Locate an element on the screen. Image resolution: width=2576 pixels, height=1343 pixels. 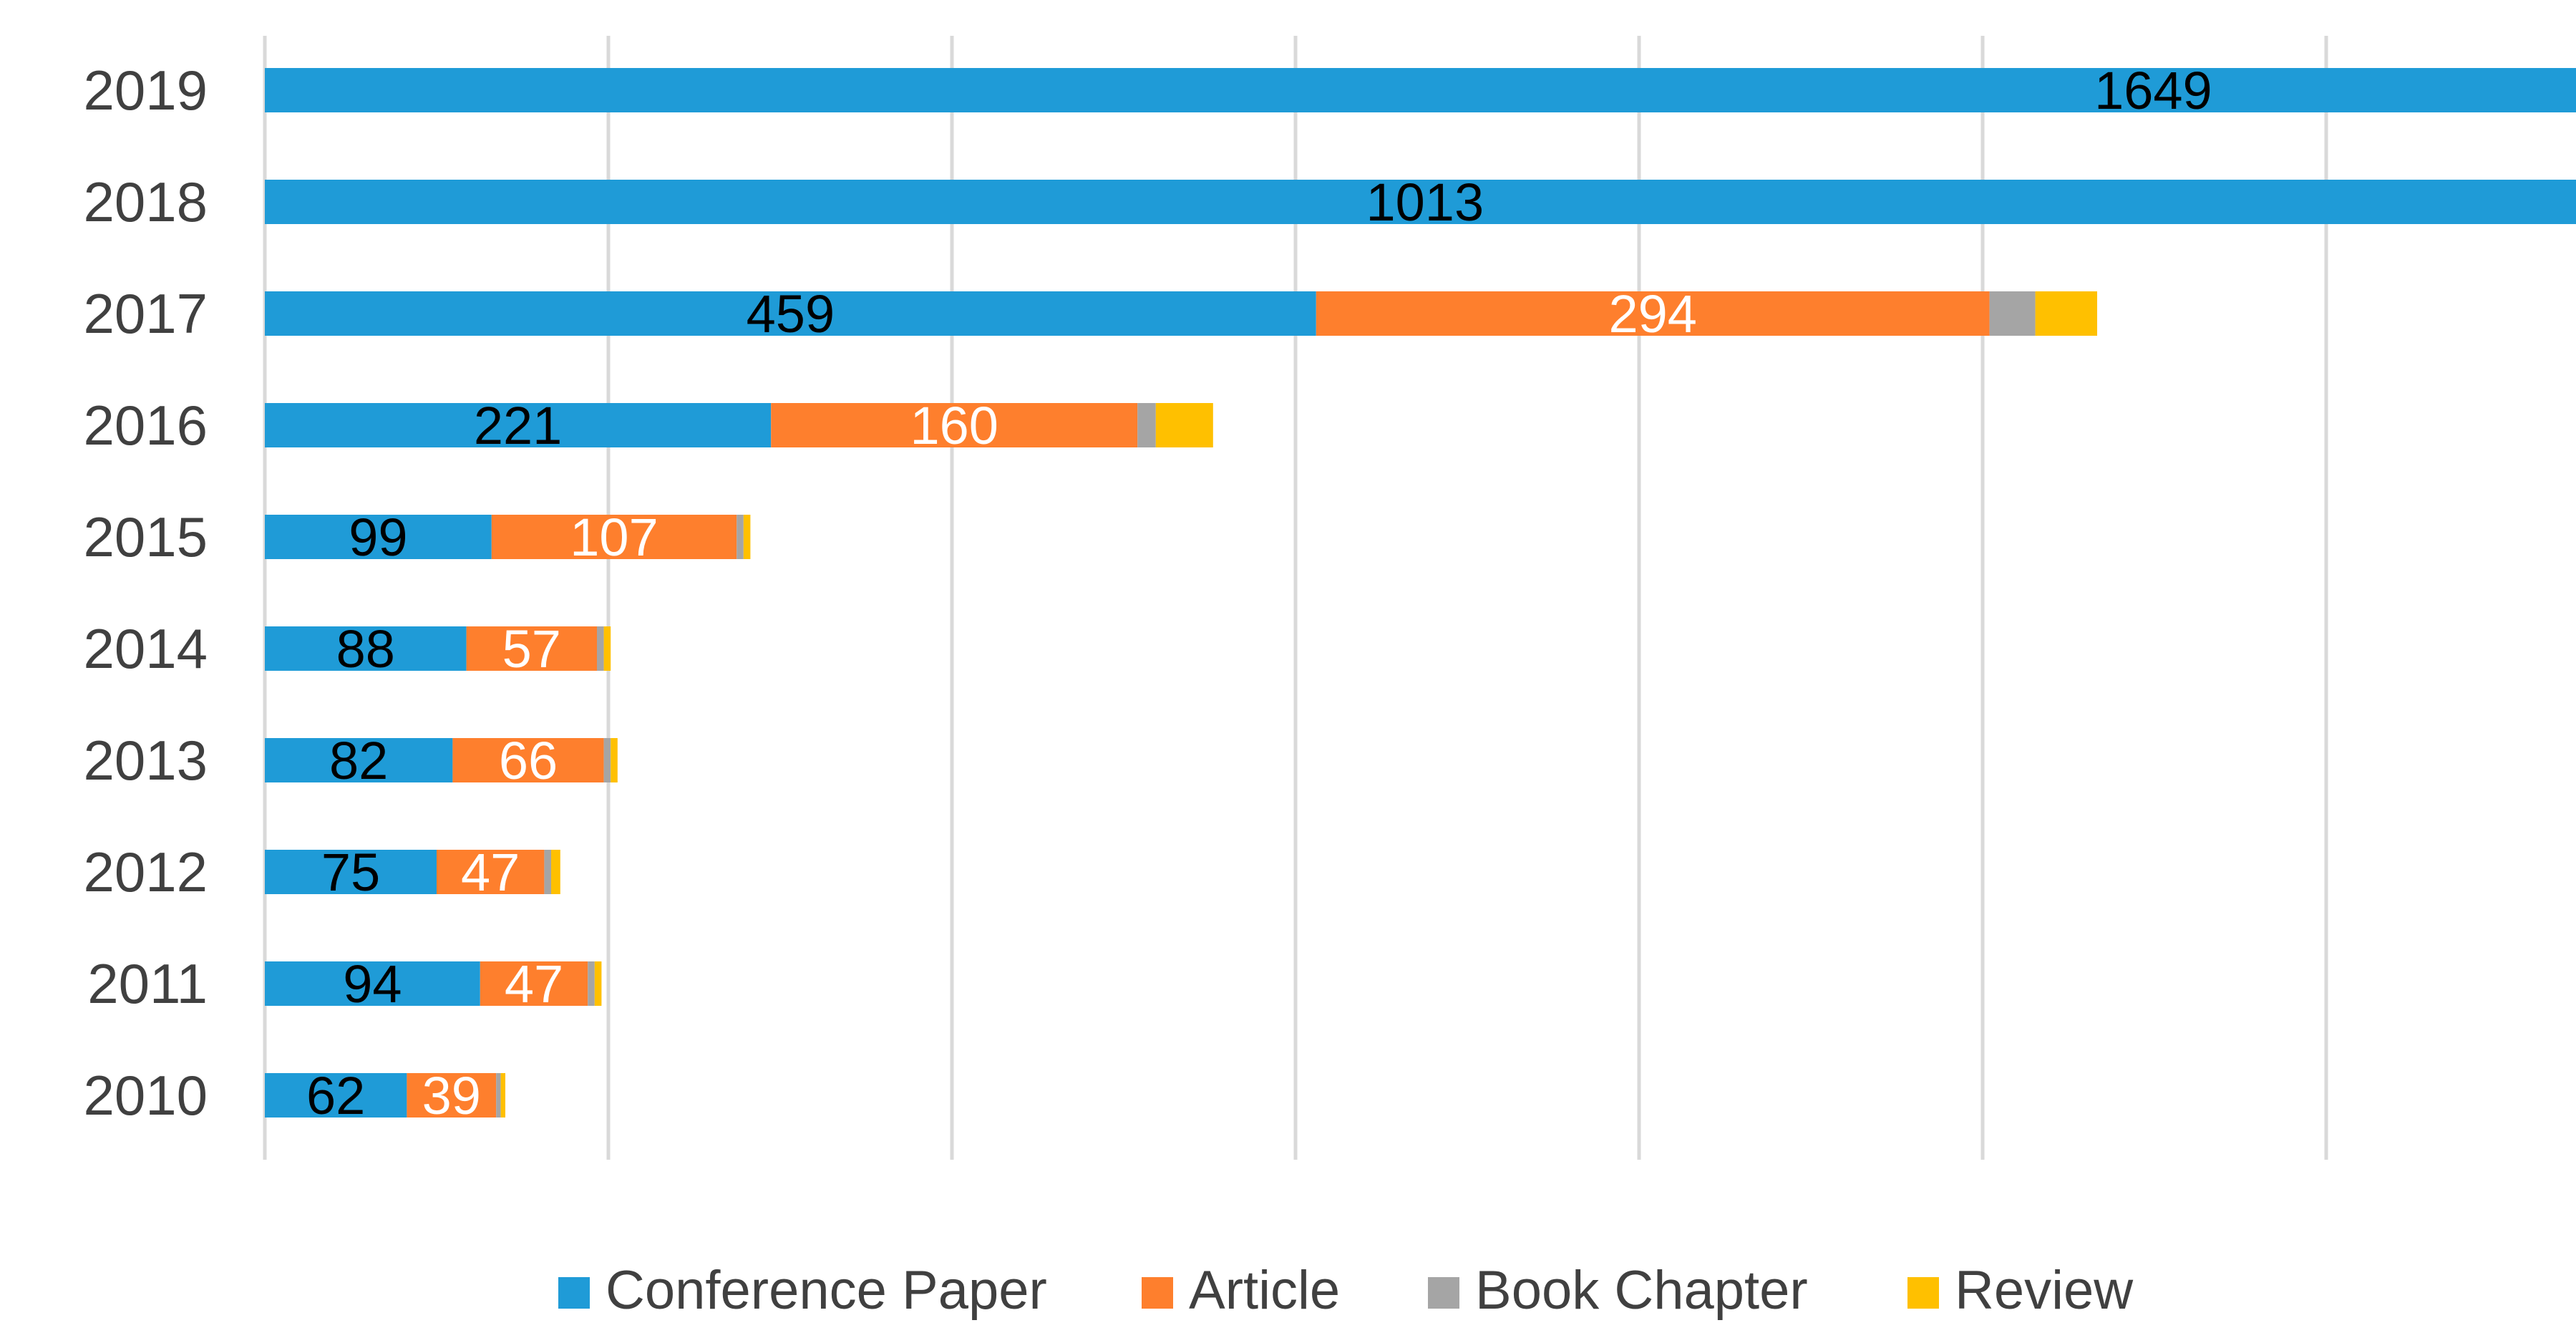
y-tick-label: 2013 is located at coordinates (145, 760).